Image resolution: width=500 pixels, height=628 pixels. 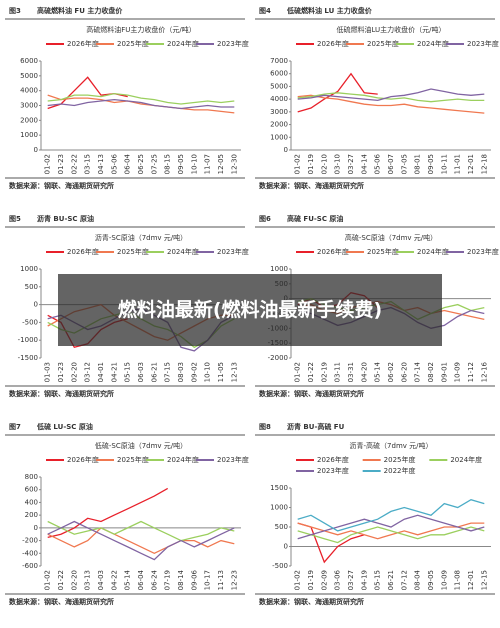 I want to click on x-tick-label: 07-12, so click(x=404, y=580).